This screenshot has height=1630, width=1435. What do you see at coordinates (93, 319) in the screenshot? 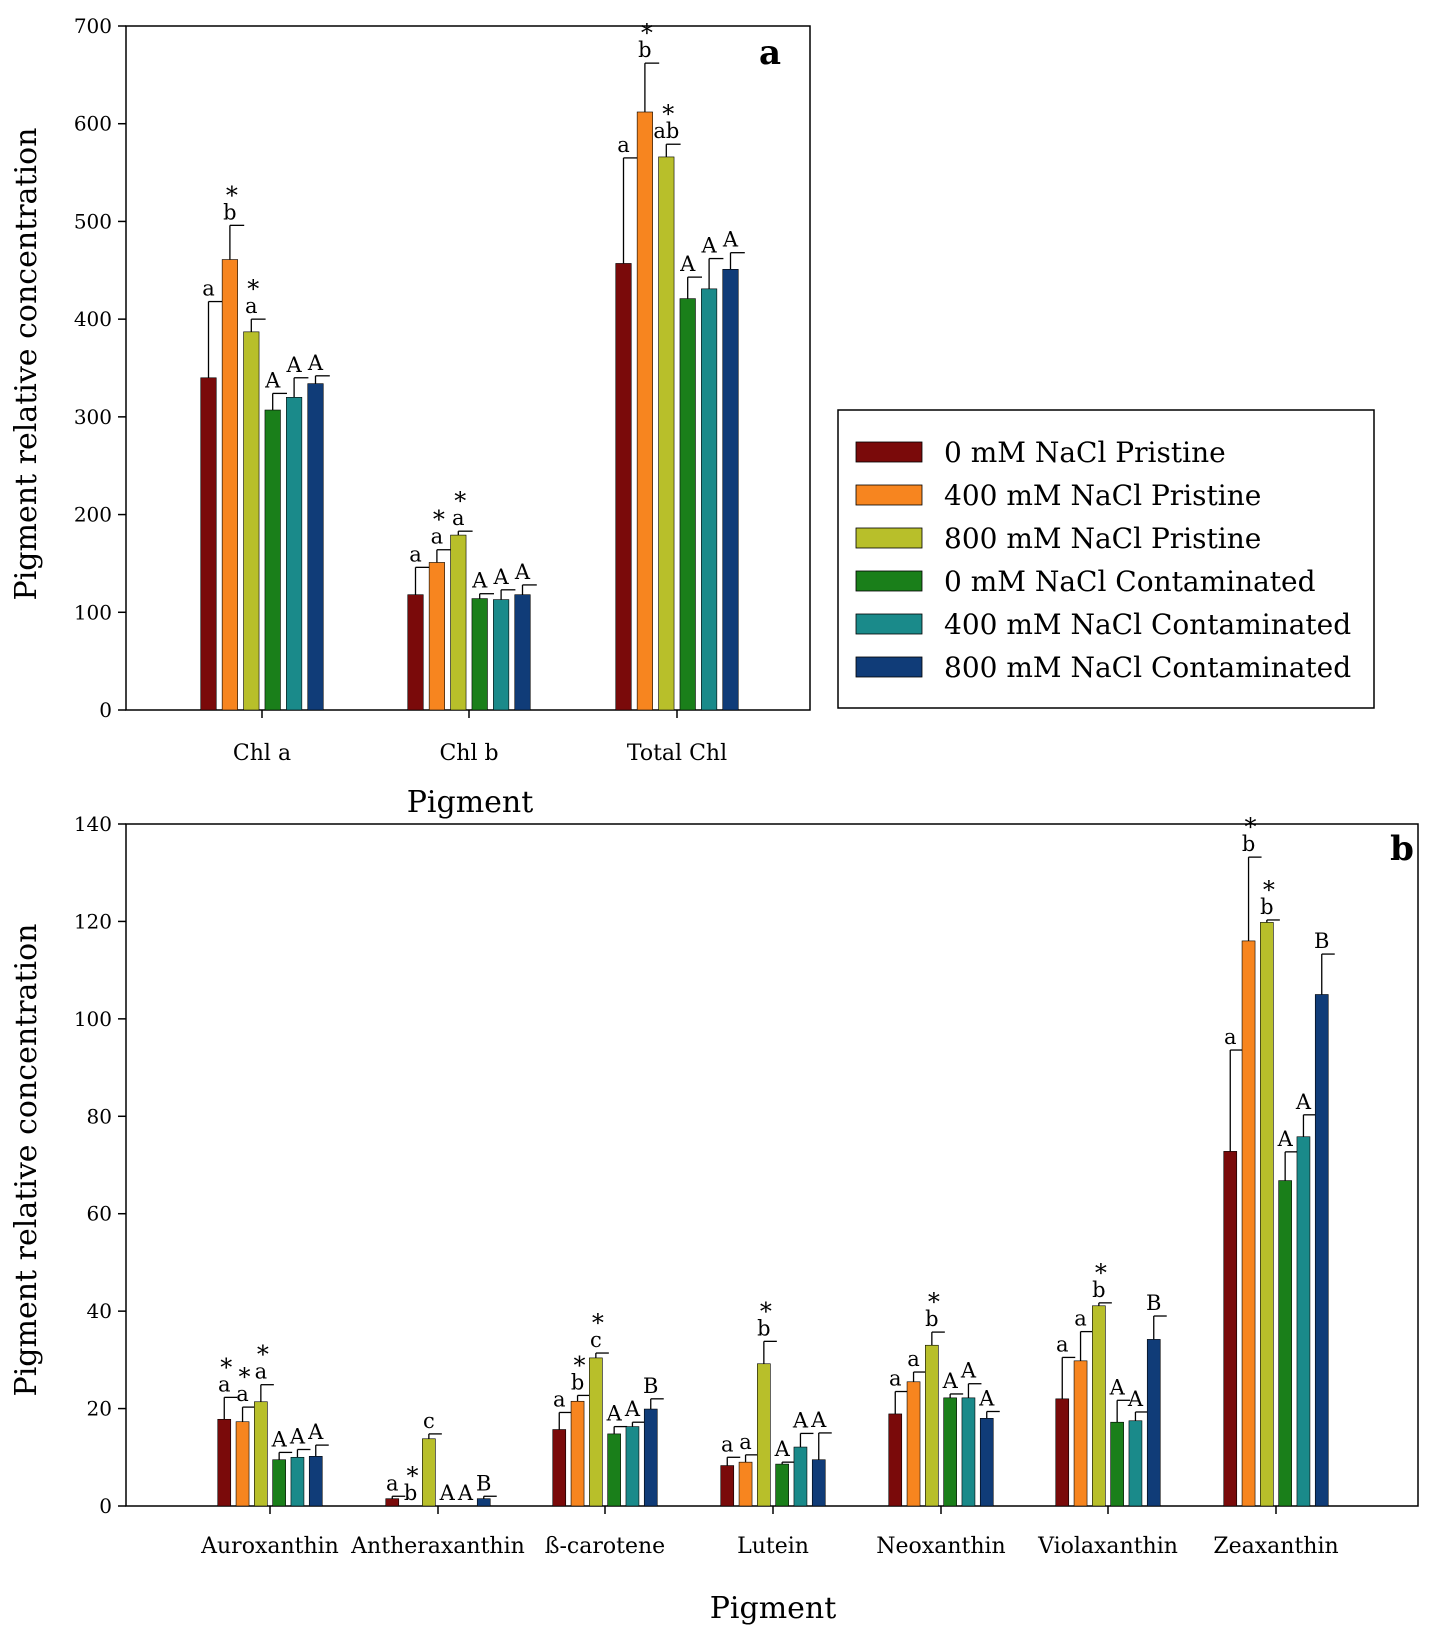
I see `panel-a-y-tick-label: 400` at bounding box center [93, 319].